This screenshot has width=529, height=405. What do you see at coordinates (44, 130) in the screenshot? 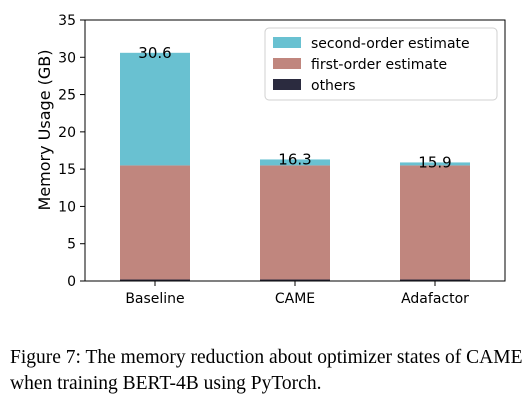
I see `y-axis-title: Memory Usage (GB)` at bounding box center [44, 130].